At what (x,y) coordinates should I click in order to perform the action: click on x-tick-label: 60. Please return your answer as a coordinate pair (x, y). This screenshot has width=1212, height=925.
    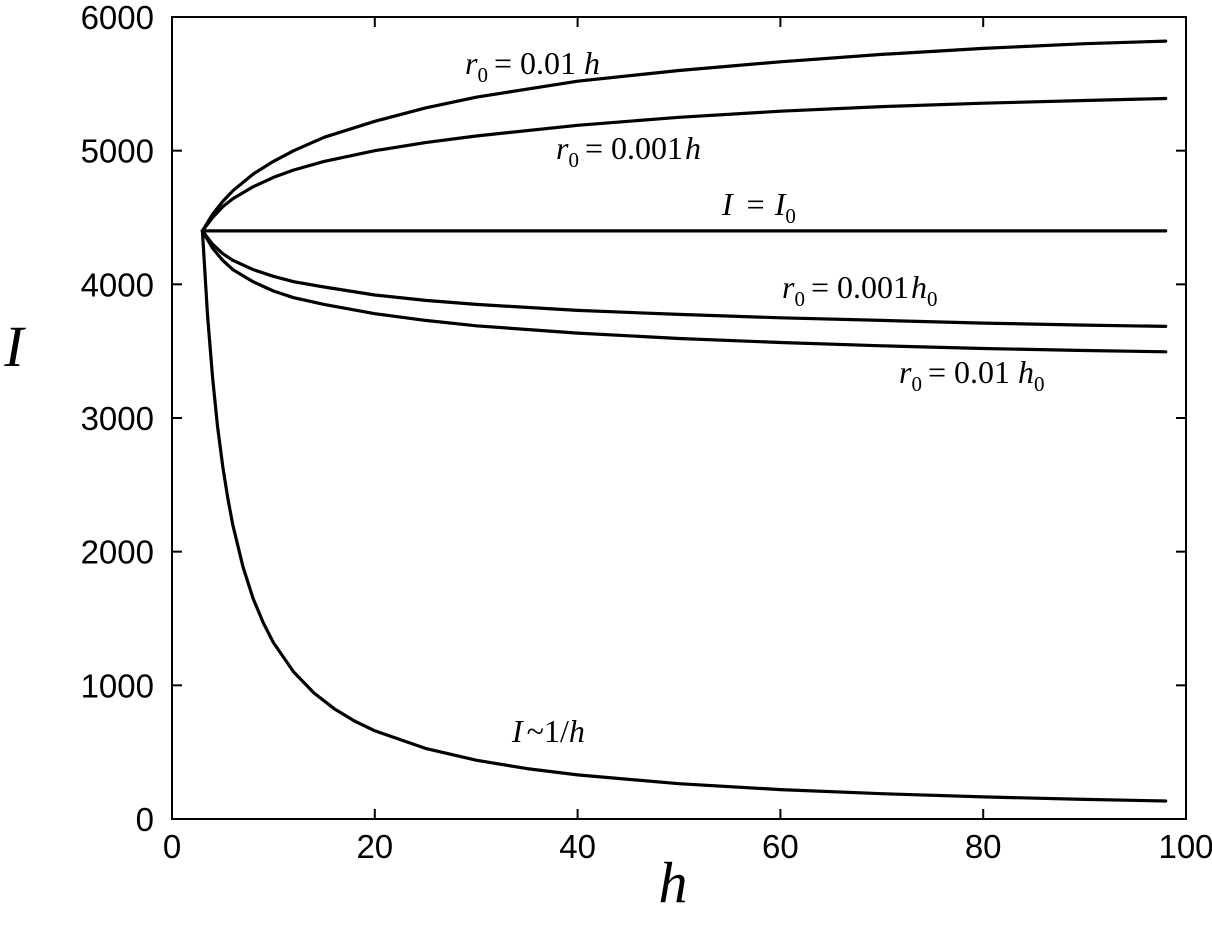
    Looking at the image, I should click on (780, 846).